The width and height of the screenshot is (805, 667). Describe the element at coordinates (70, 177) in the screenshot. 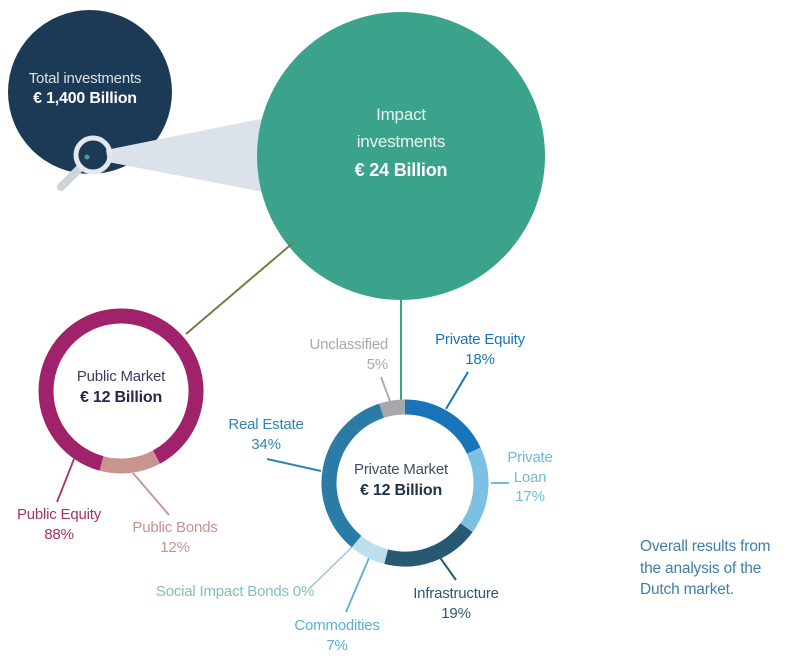

I see `magnifier-handle` at that location.